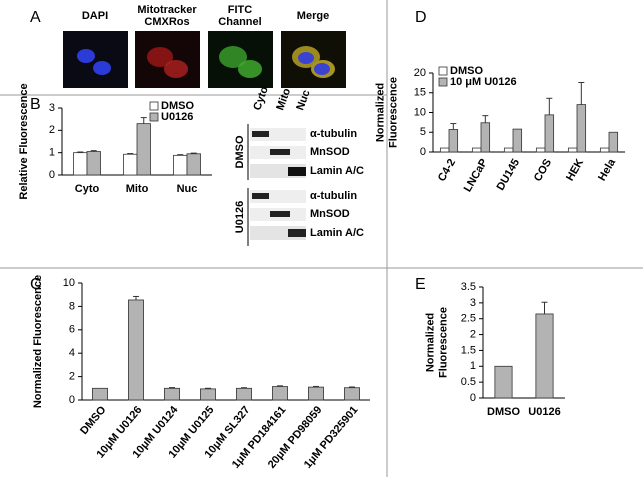 The image size is (643, 477). Describe the element at coordinates (544, 412) in the screenshot. I see `x-tick-label: U0126` at that location.